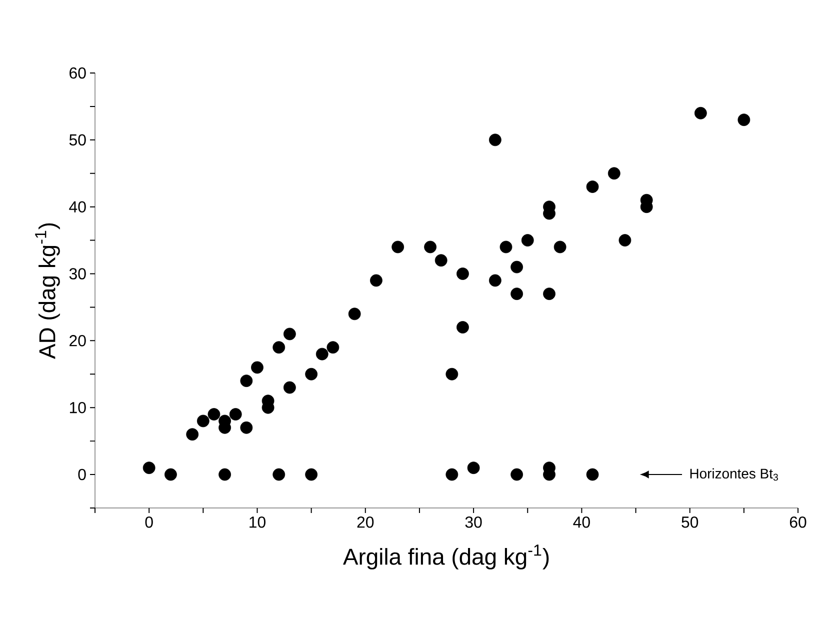 Image resolution: width=823 pixels, height=639 pixels. I want to click on x-tick-label: 60, so click(798, 522).